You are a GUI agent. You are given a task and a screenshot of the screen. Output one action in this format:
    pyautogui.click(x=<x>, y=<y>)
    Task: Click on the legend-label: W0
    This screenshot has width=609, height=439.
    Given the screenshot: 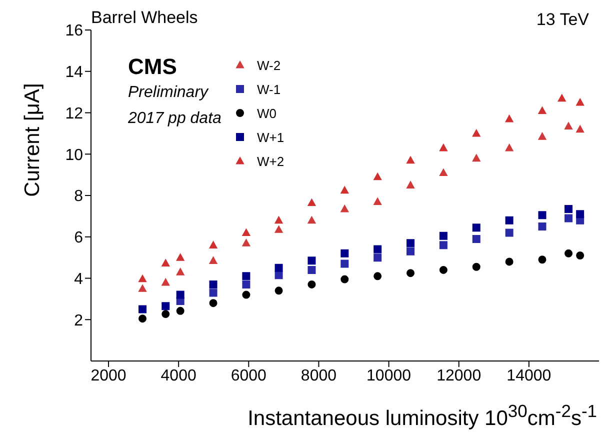 What is the action you would take?
    pyautogui.click(x=266, y=113)
    